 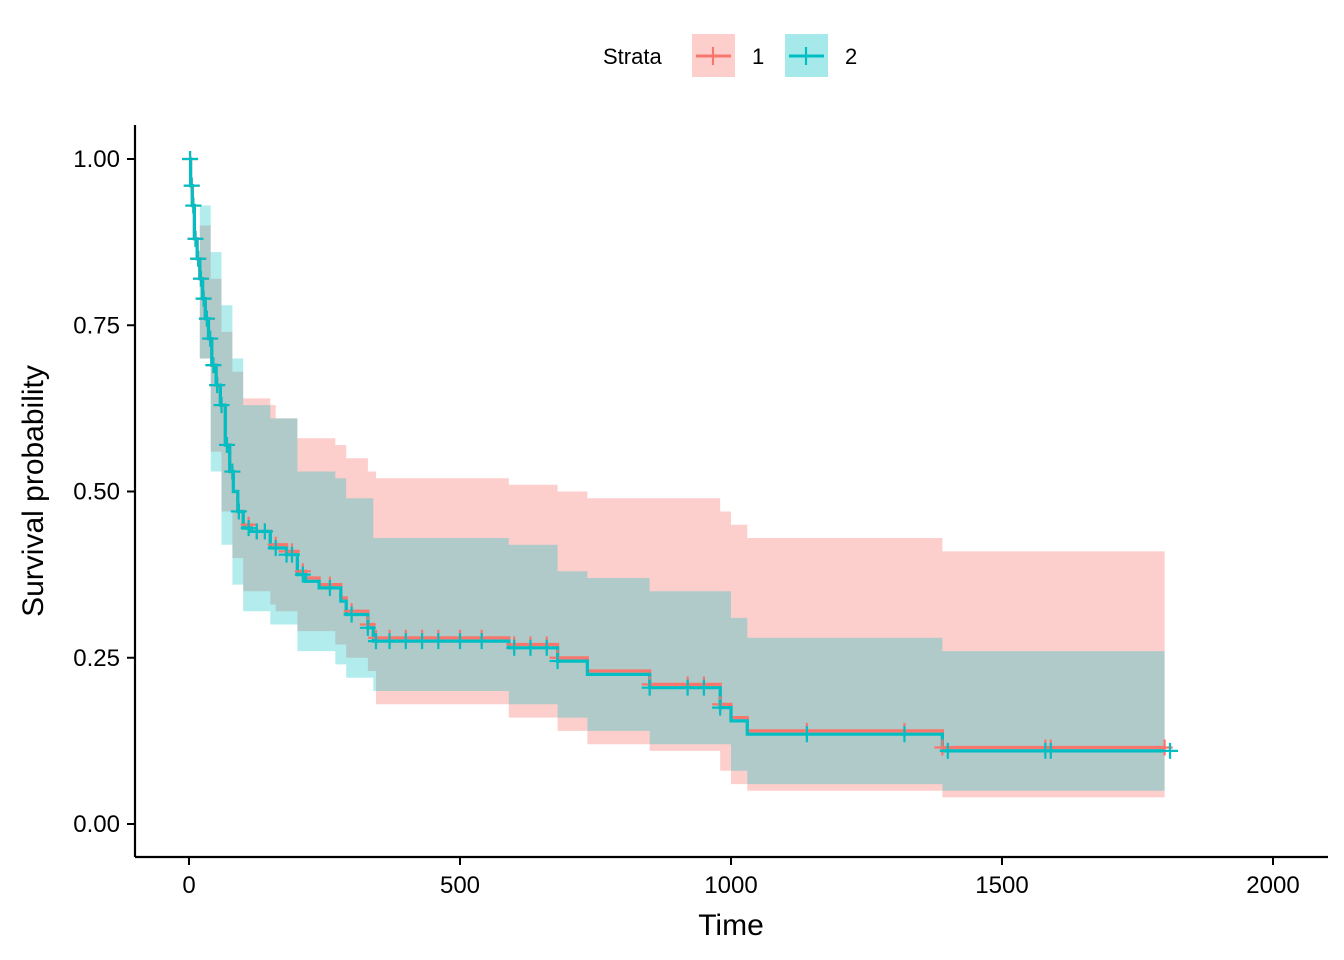 I want to click on x-tick-label: 2000, so click(x=1272, y=885).